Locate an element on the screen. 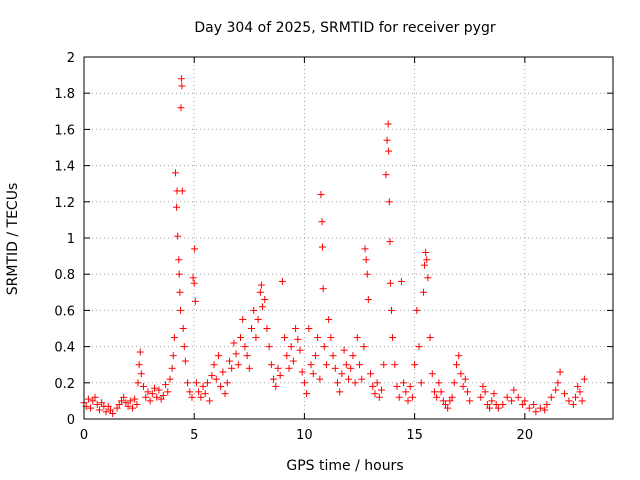  y-tick-label: 0.8 is located at coordinates (64, 275).